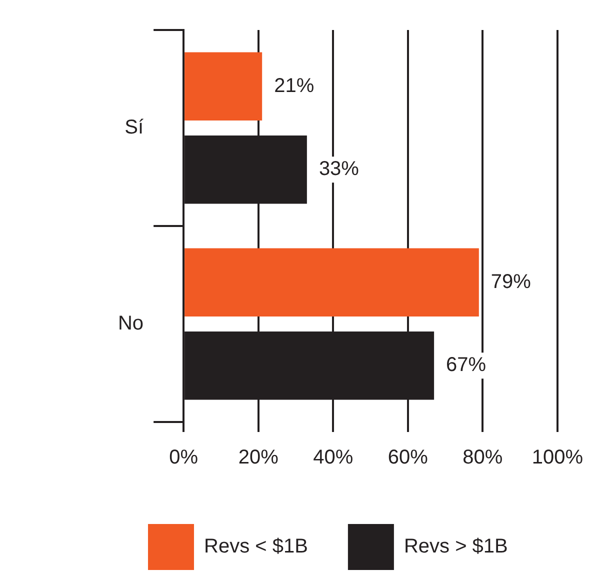 This screenshot has height=588, width=605. I want to click on x-tick-label: 20%, so click(258, 457).